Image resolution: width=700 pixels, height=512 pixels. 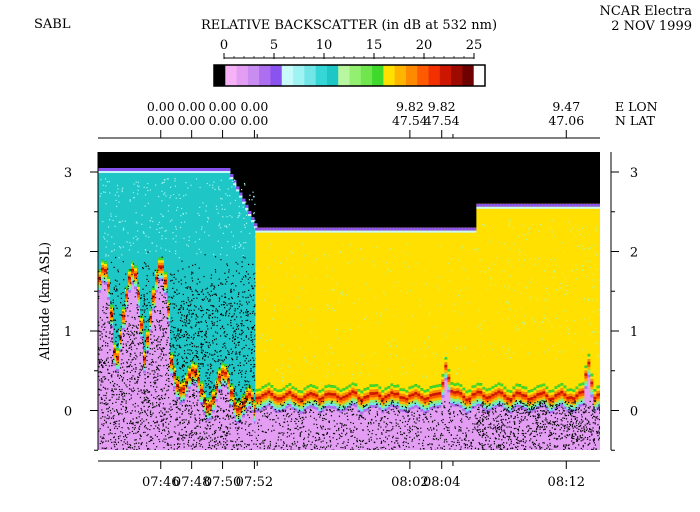 What do you see at coordinates (651, 26) in the screenshot?
I see `date-label: 2 NOV 1999` at bounding box center [651, 26].